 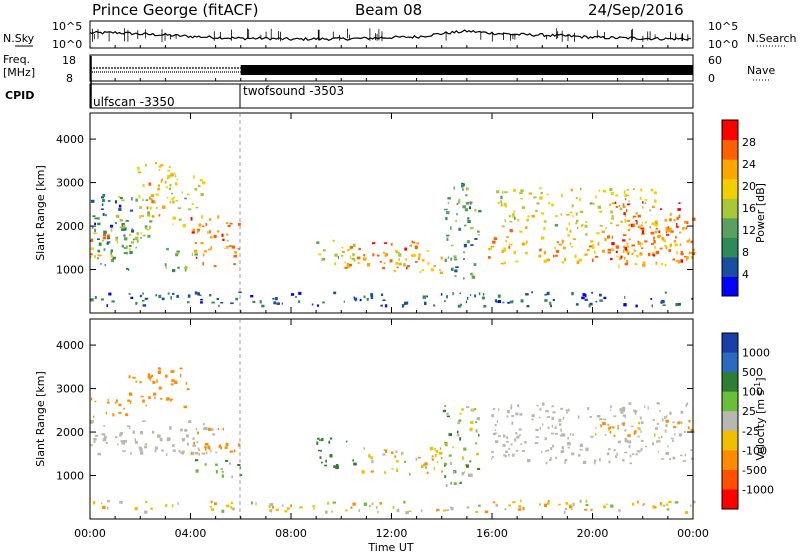 What do you see at coordinates (69, 60) in the screenshot?
I see `freq-tick-hi: 18` at bounding box center [69, 60].